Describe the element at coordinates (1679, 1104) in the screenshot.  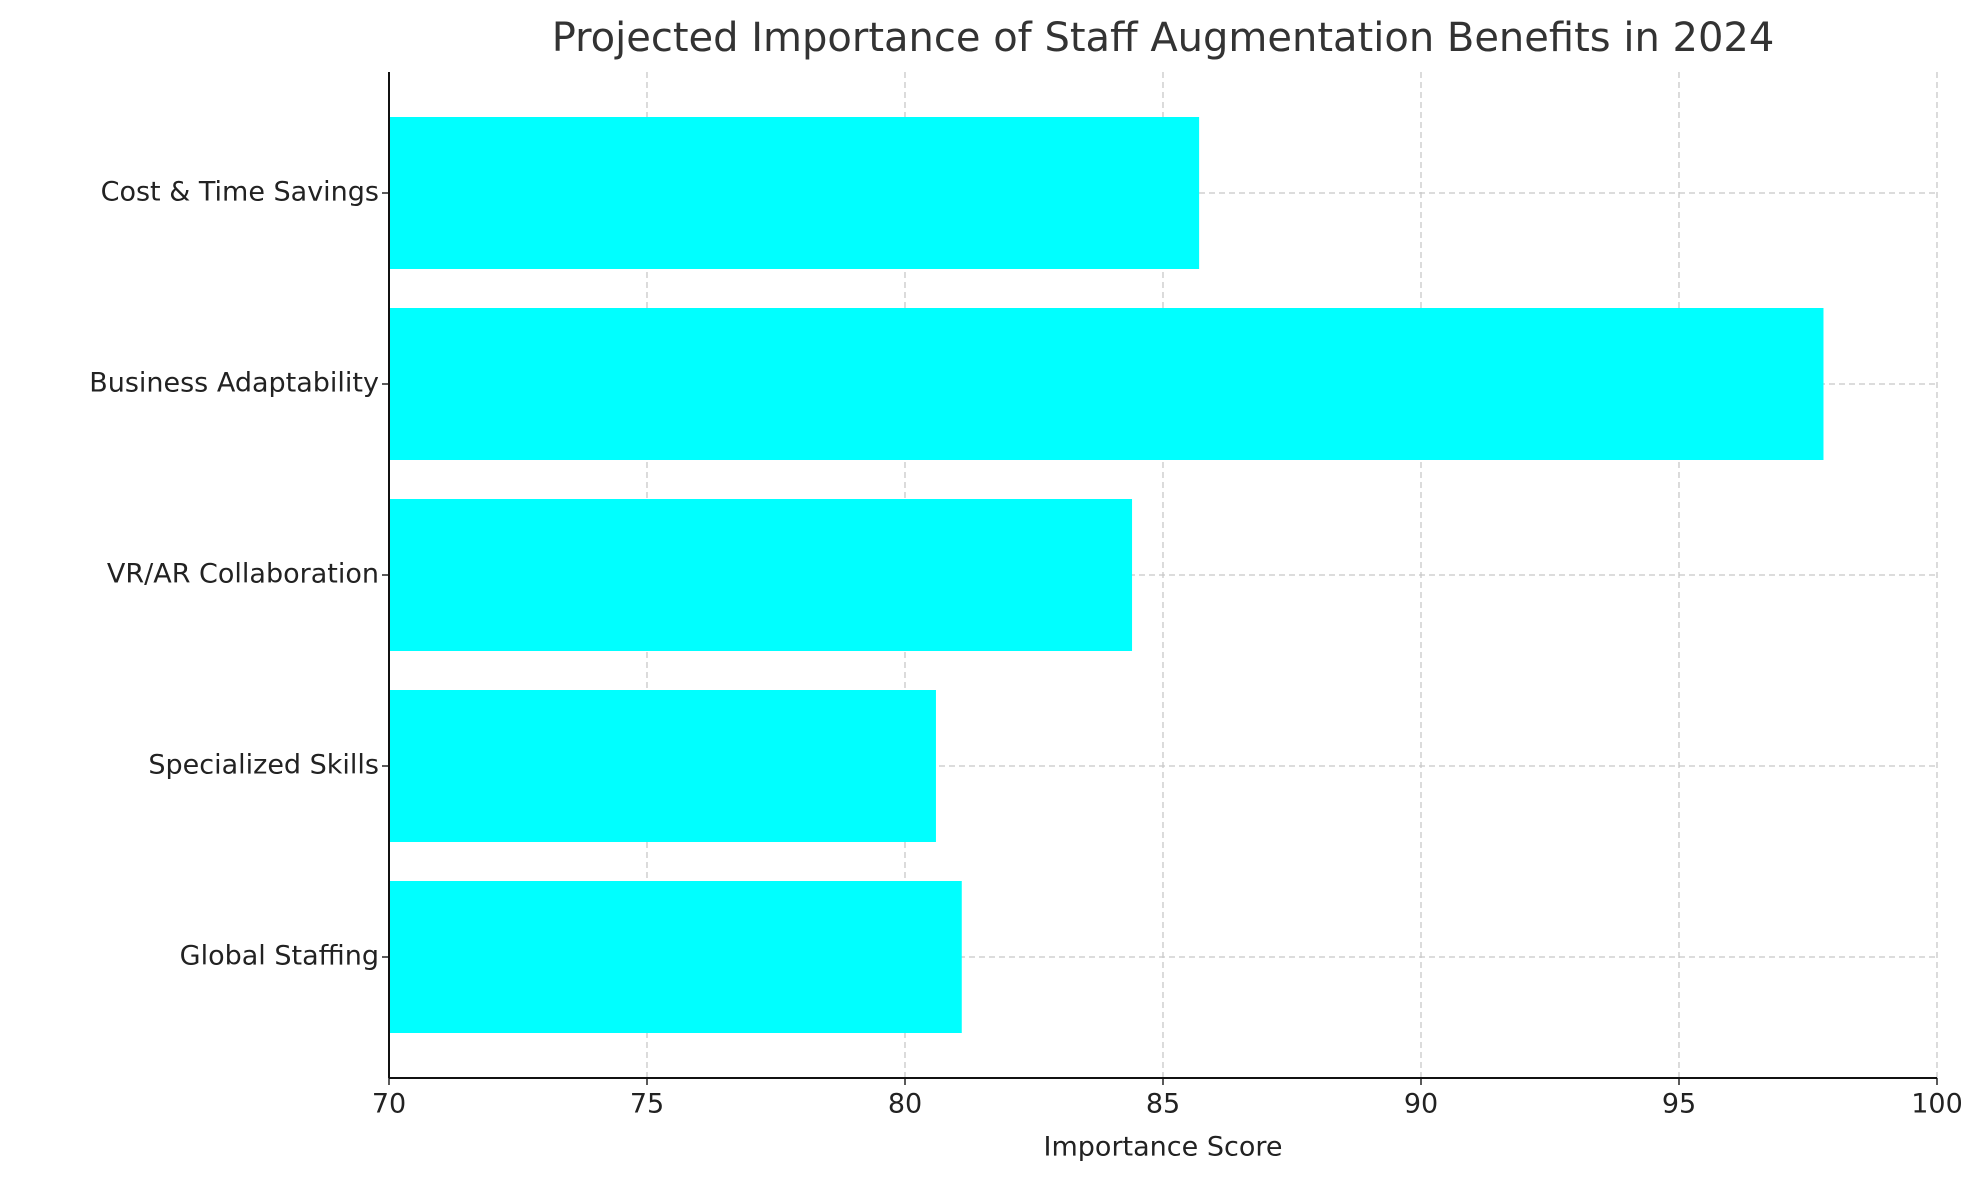
I see `x-tick-label: 95` at that location.